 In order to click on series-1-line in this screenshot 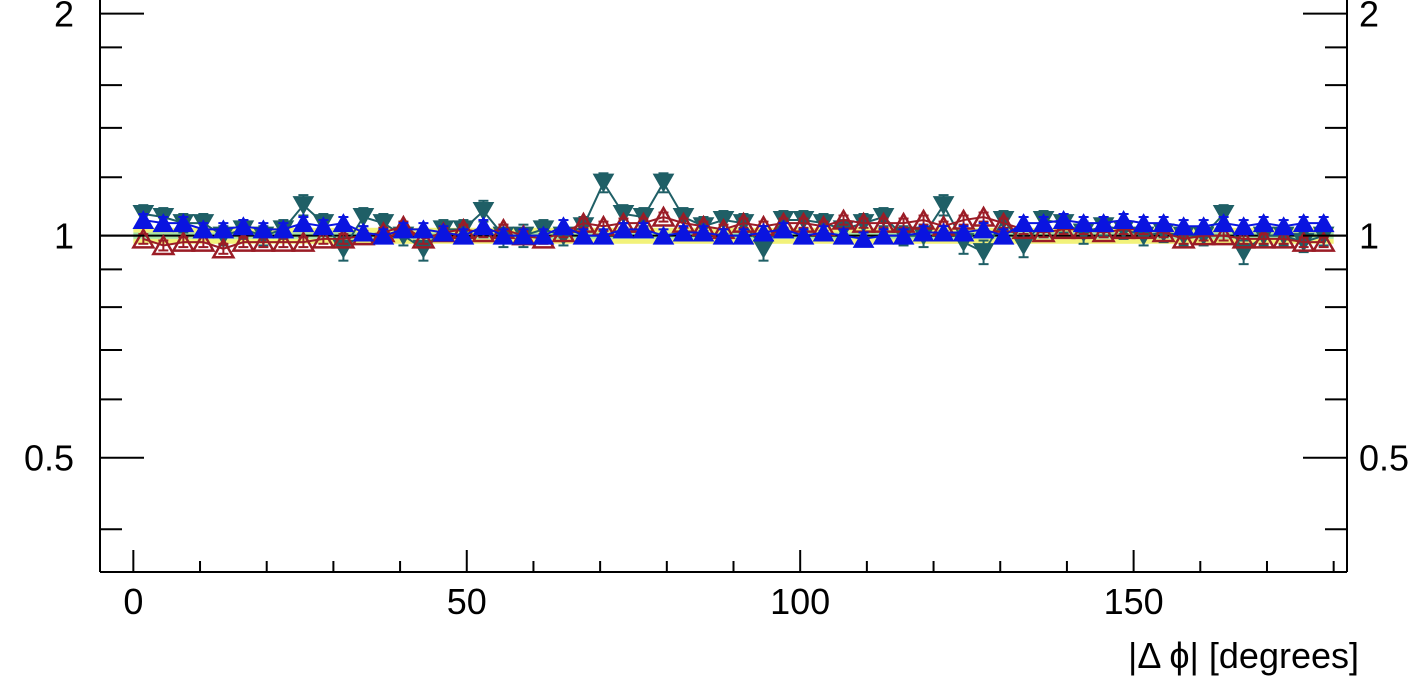, I will do `click(733, 232)`.